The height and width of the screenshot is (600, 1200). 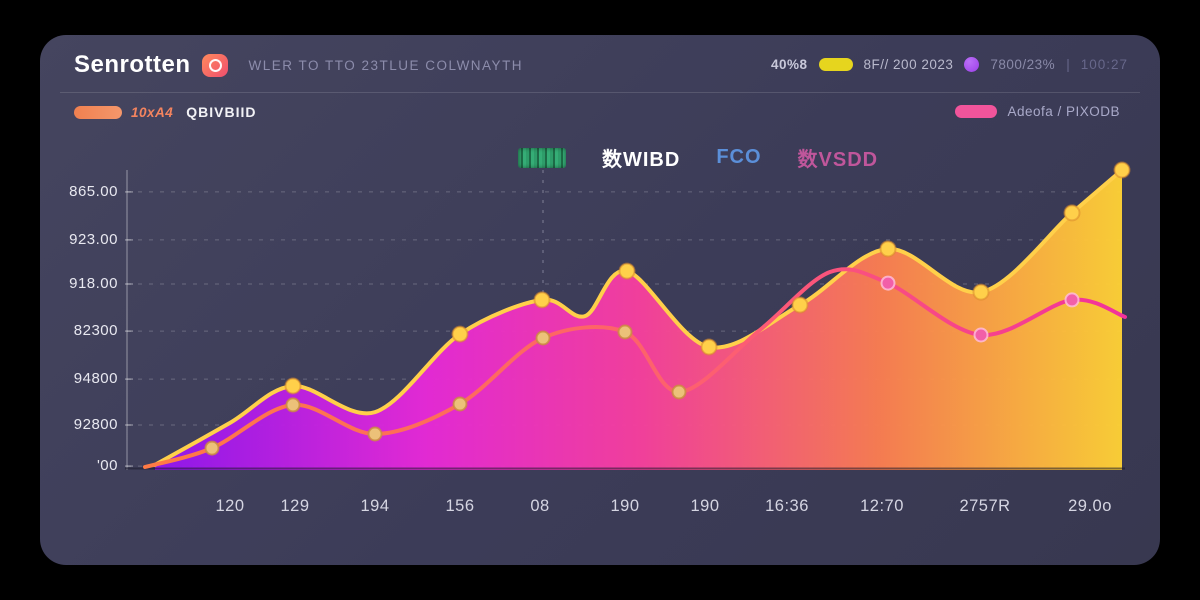 What do you see at coordinates (93, 283) in the screenshot?
I see `y-axis-label: 918.00` at bounding box center [93, 283].